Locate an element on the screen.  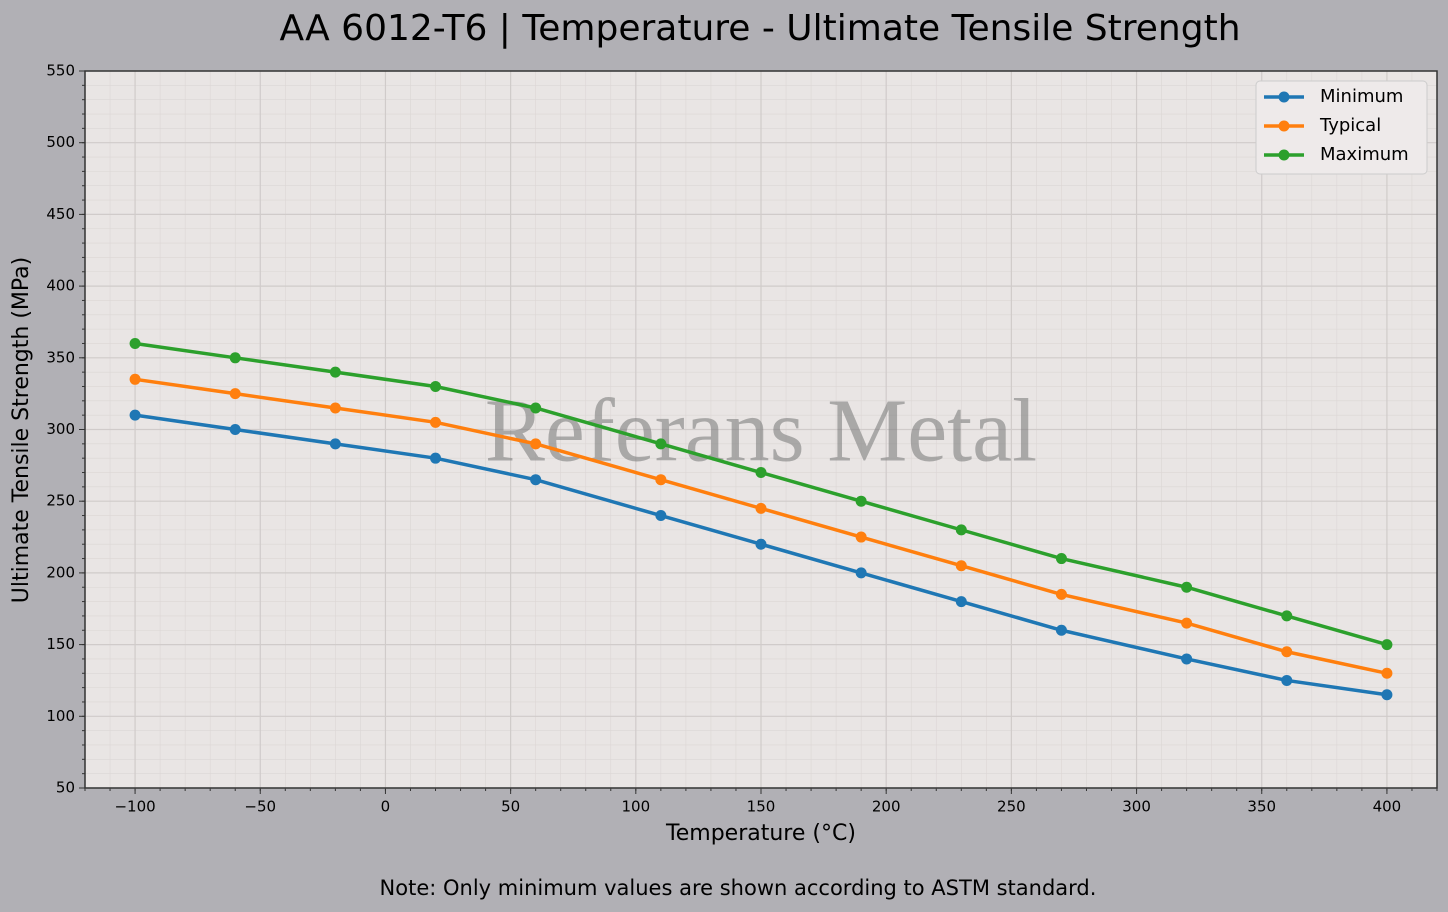
legend-label: Minimum is located at coordinates (1361, 96).